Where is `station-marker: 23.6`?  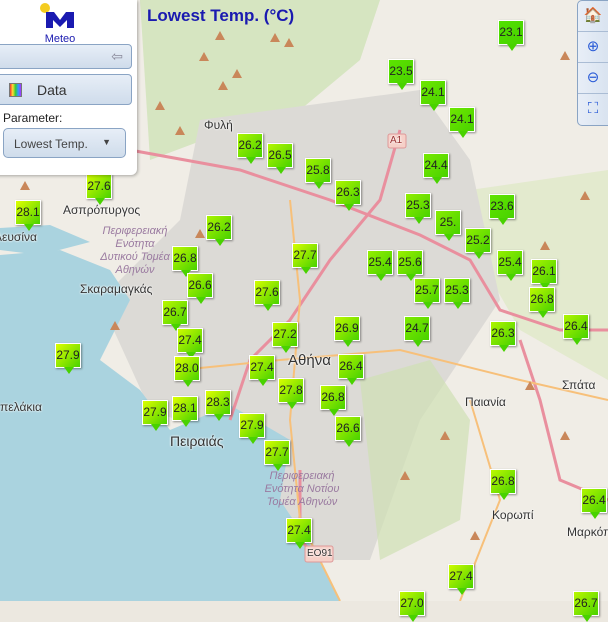 station-marker: 23.6 is located at coordinates (502, 209).